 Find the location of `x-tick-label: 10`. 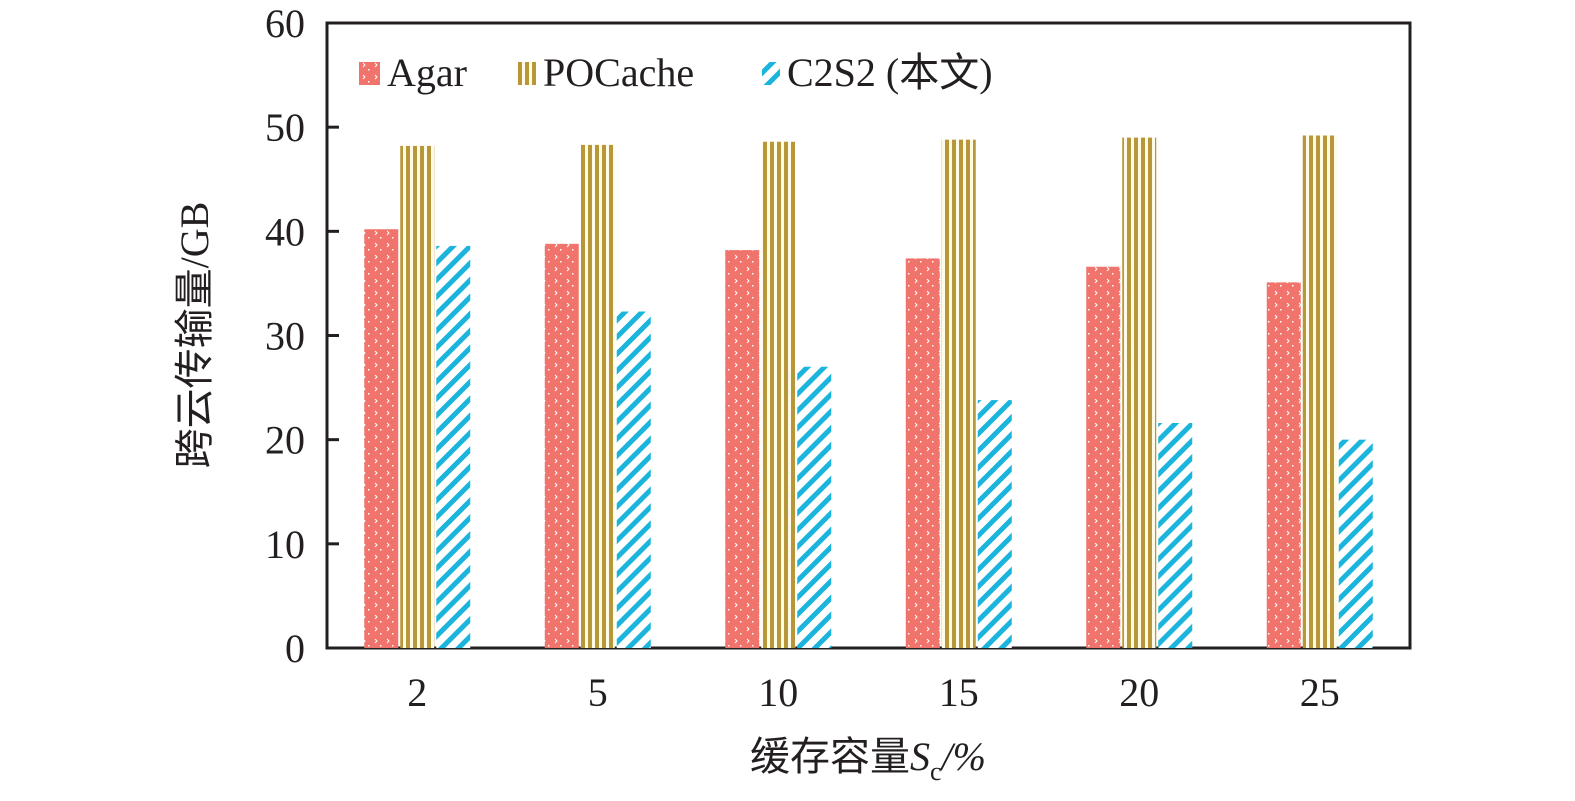

x-tick-label: 10 is located at coordinates (778, 692).